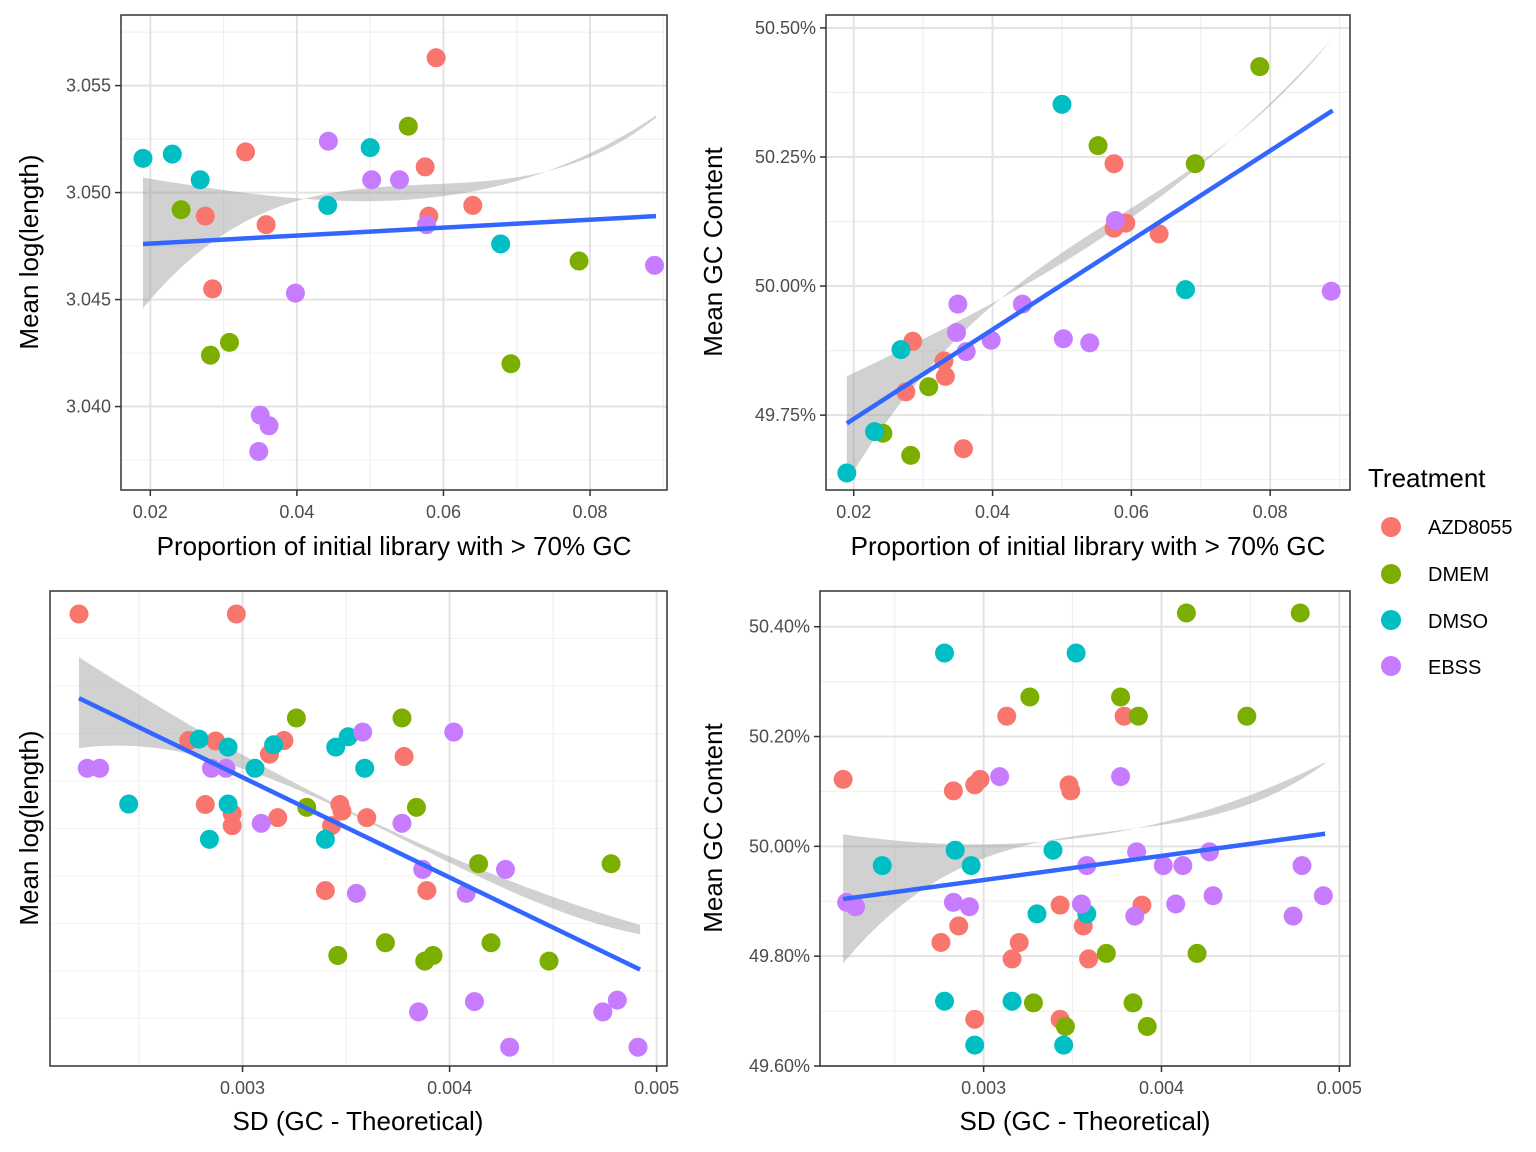  I want to click on y-tick-label: 50.25%, so click(785, 157).